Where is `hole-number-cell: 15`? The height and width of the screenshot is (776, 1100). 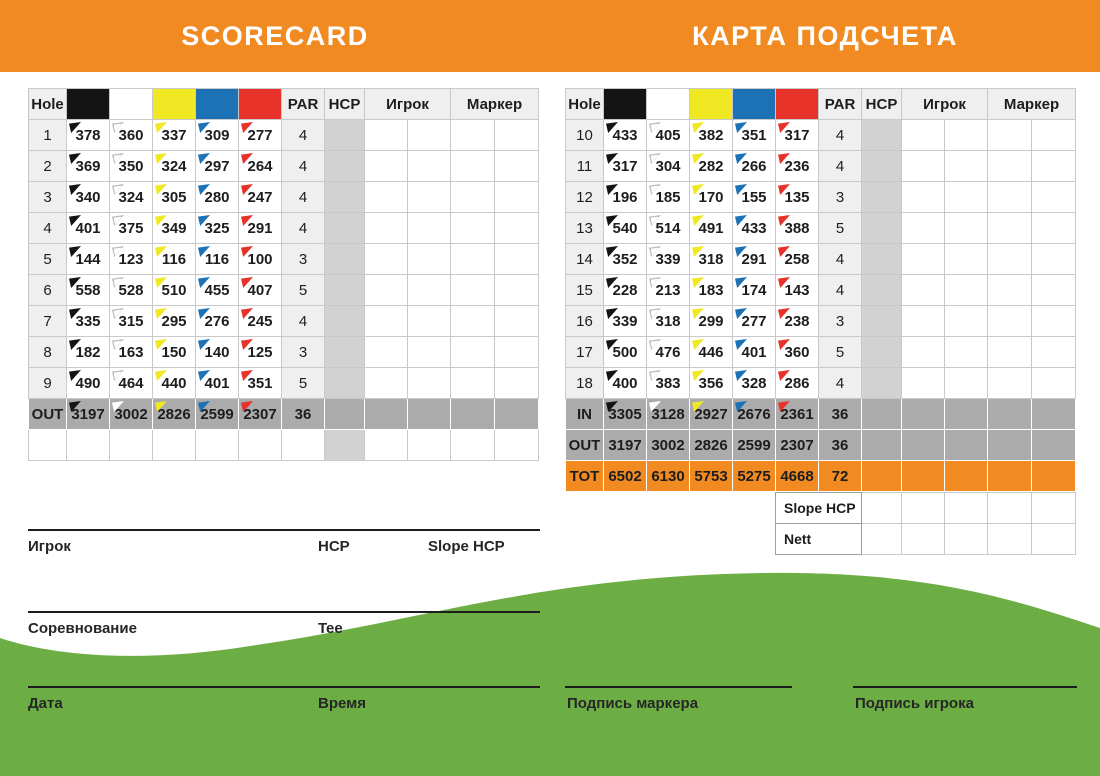 hole-number-cell: 15 is located at coordinates (584, 290).